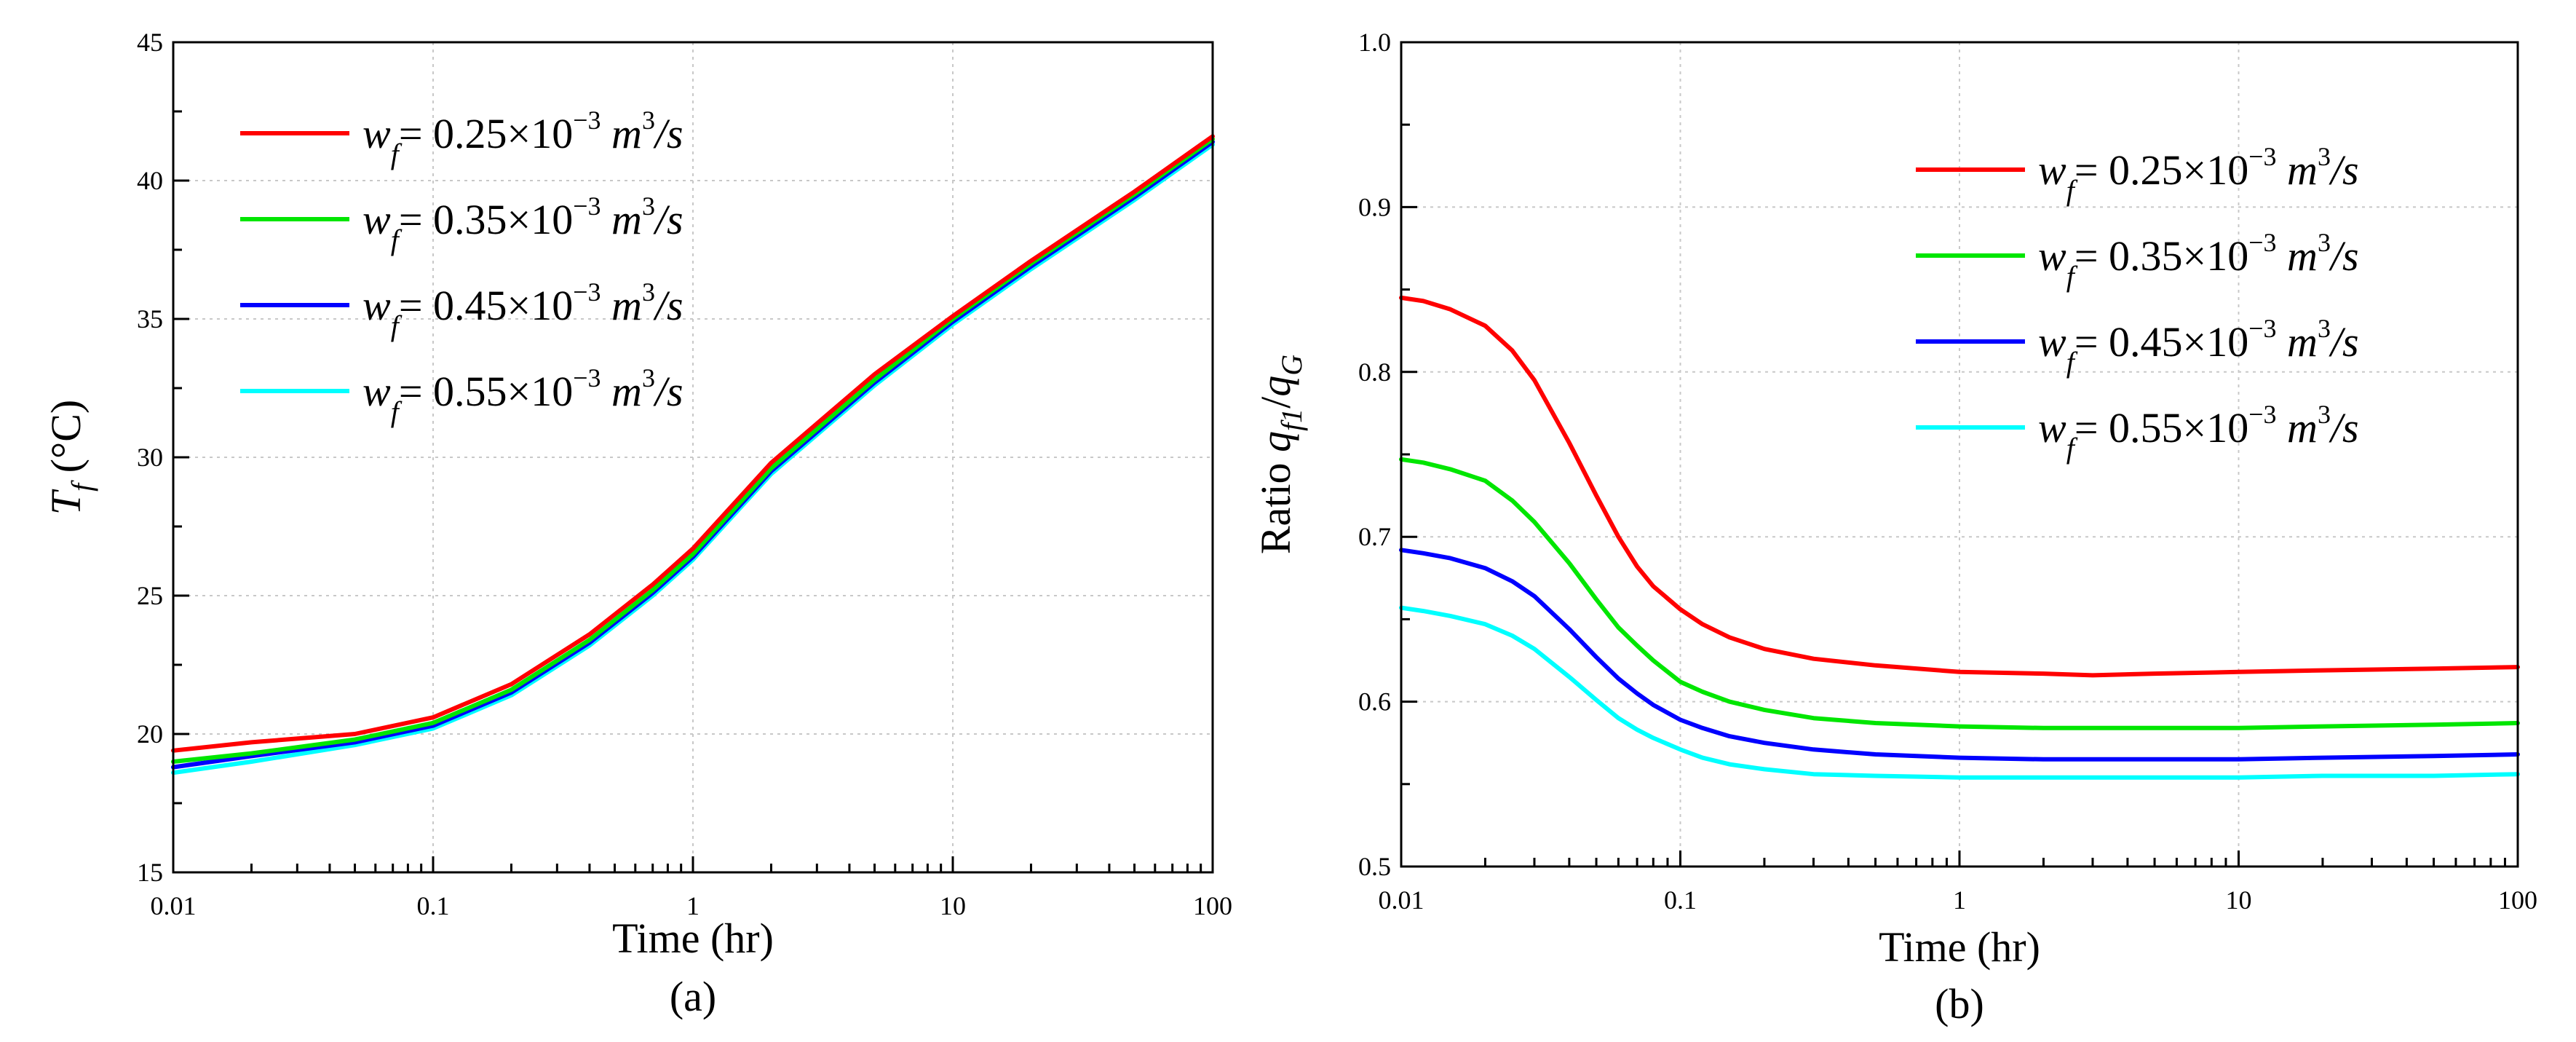  I want to click on panel-a-y-axis-title: Tf (°C), so click(70, 457).